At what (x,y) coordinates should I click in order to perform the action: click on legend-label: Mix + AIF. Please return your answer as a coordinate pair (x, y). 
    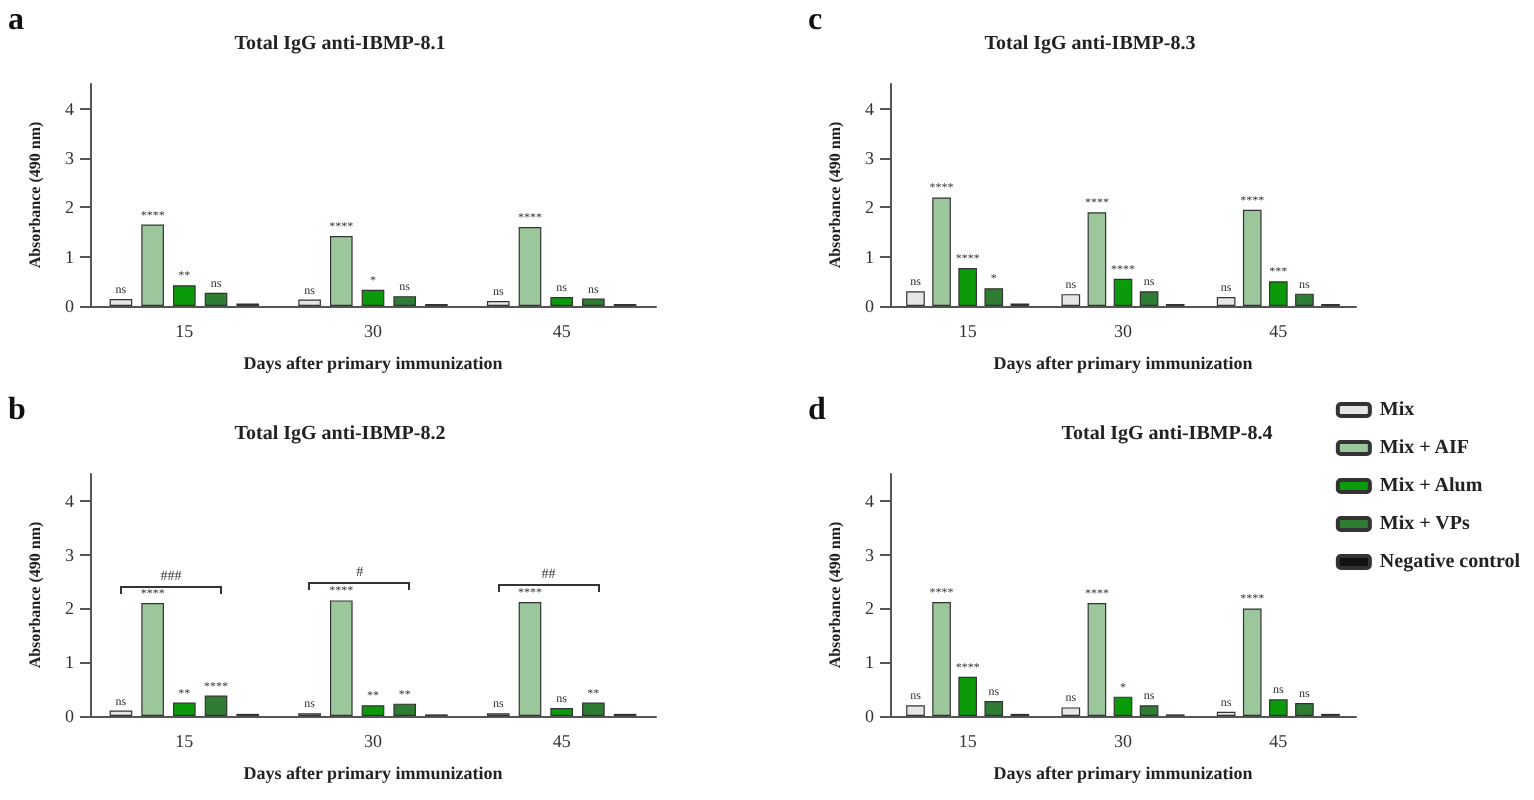
    Looking at the image, I should click on (1424, 448).